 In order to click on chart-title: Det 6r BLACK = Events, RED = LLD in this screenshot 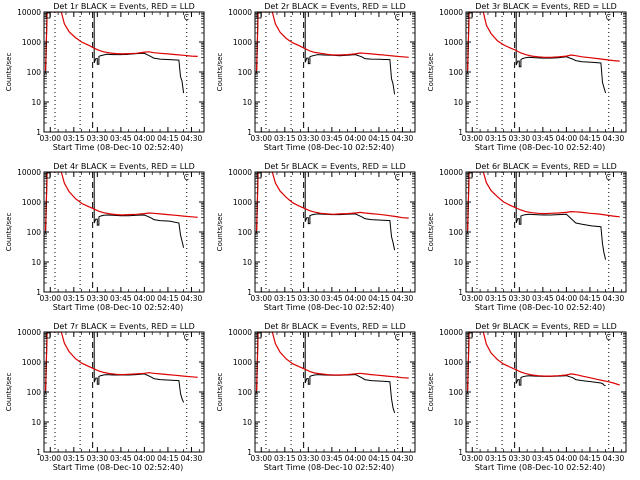, I will do `click(546, 166)`.